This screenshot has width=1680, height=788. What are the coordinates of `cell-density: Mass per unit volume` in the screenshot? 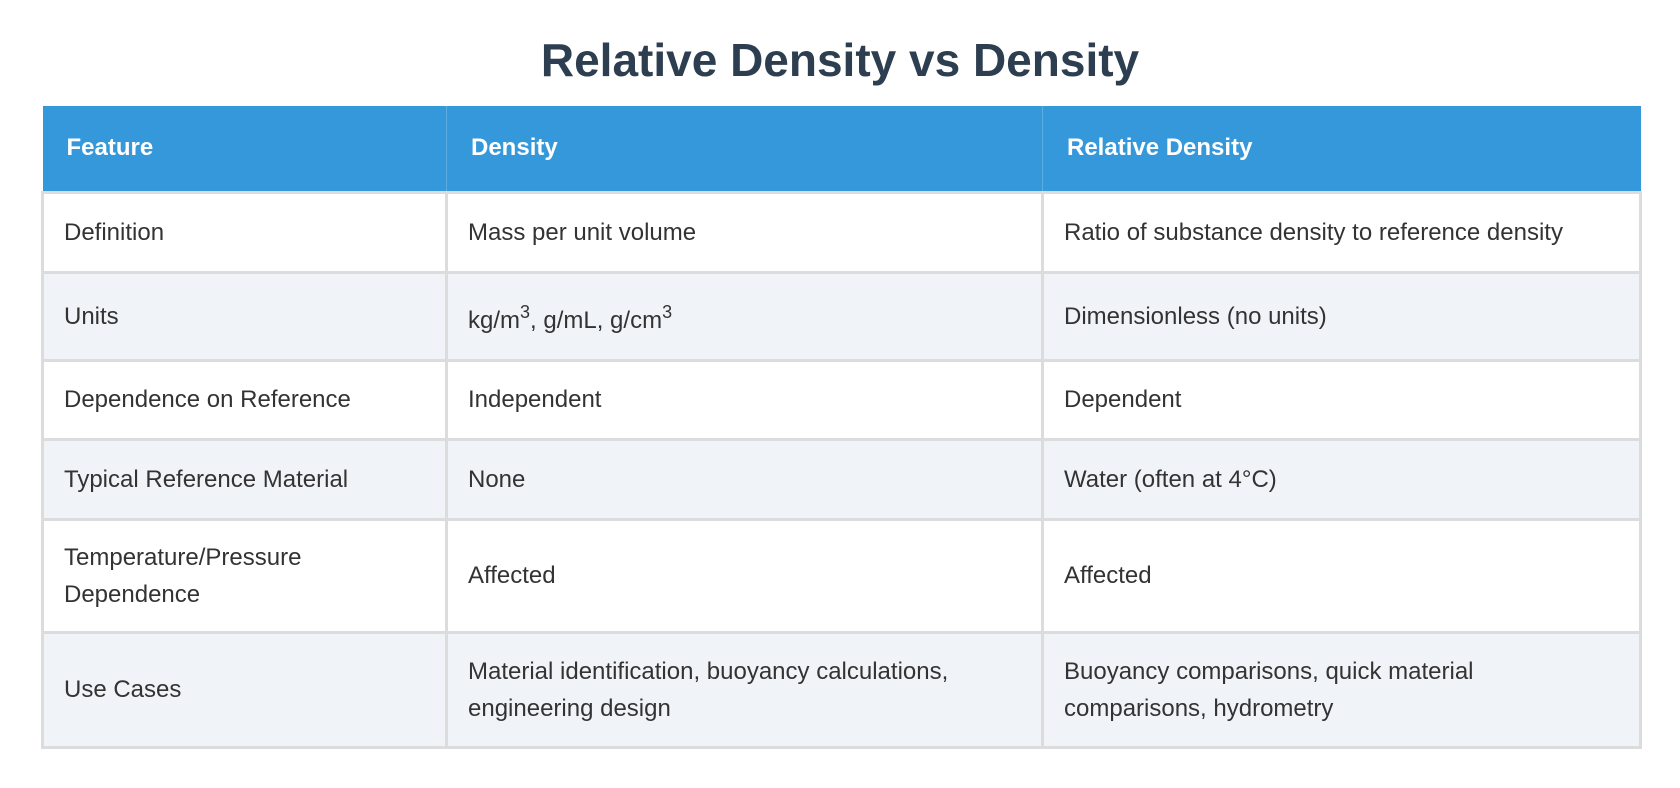 It's located at (744, 232).